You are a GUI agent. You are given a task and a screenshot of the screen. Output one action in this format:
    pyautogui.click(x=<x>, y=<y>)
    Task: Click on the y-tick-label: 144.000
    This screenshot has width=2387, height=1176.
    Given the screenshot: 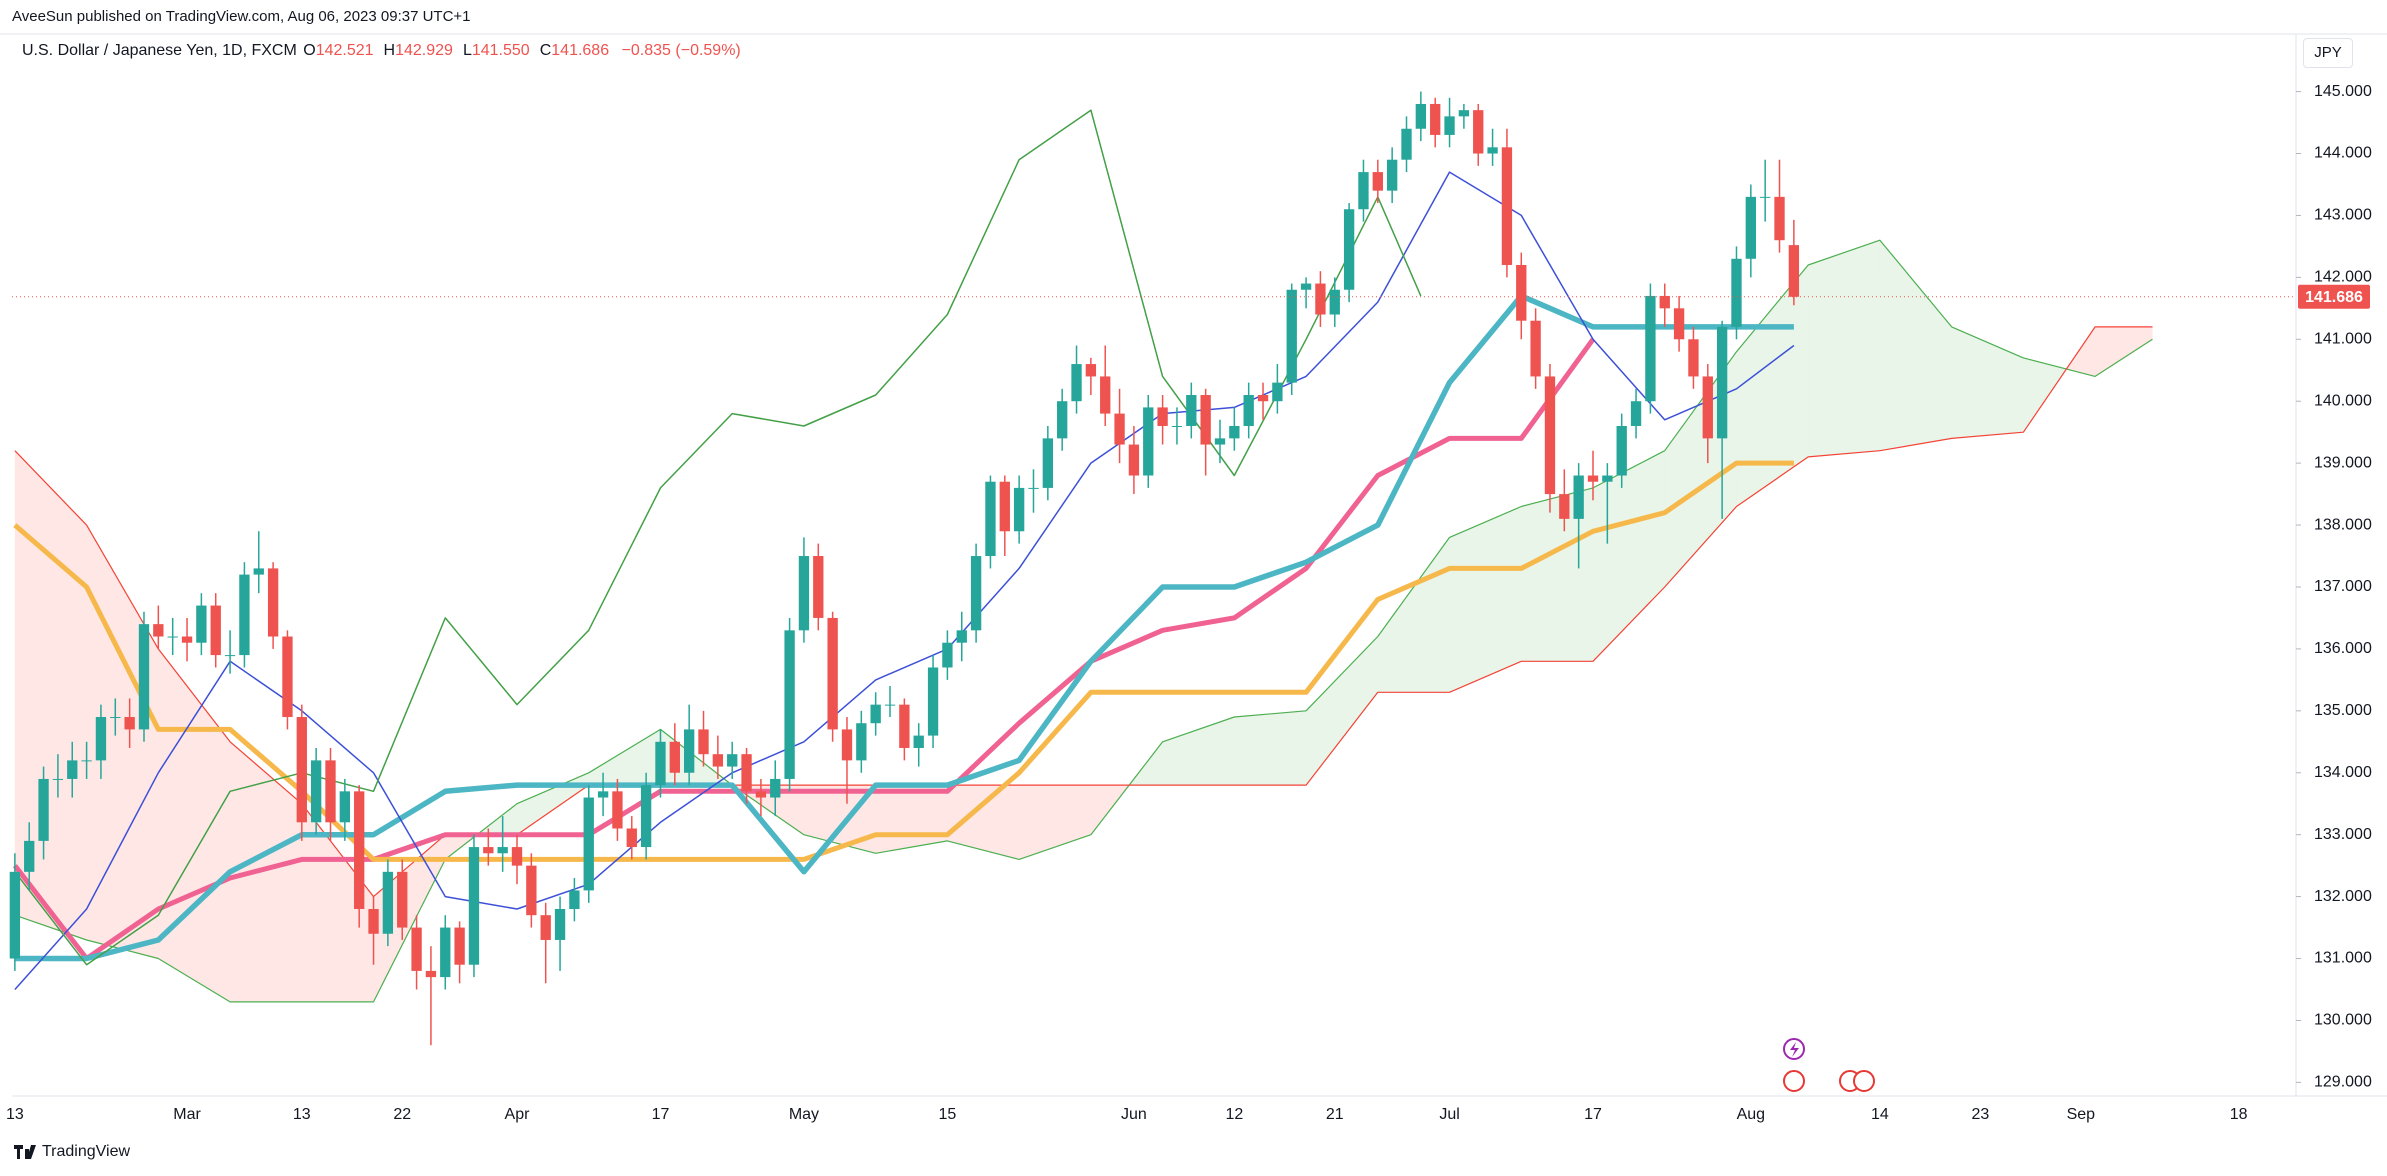 What is the action you would take?
    pyautogui.click(x=2343, y=153)
    